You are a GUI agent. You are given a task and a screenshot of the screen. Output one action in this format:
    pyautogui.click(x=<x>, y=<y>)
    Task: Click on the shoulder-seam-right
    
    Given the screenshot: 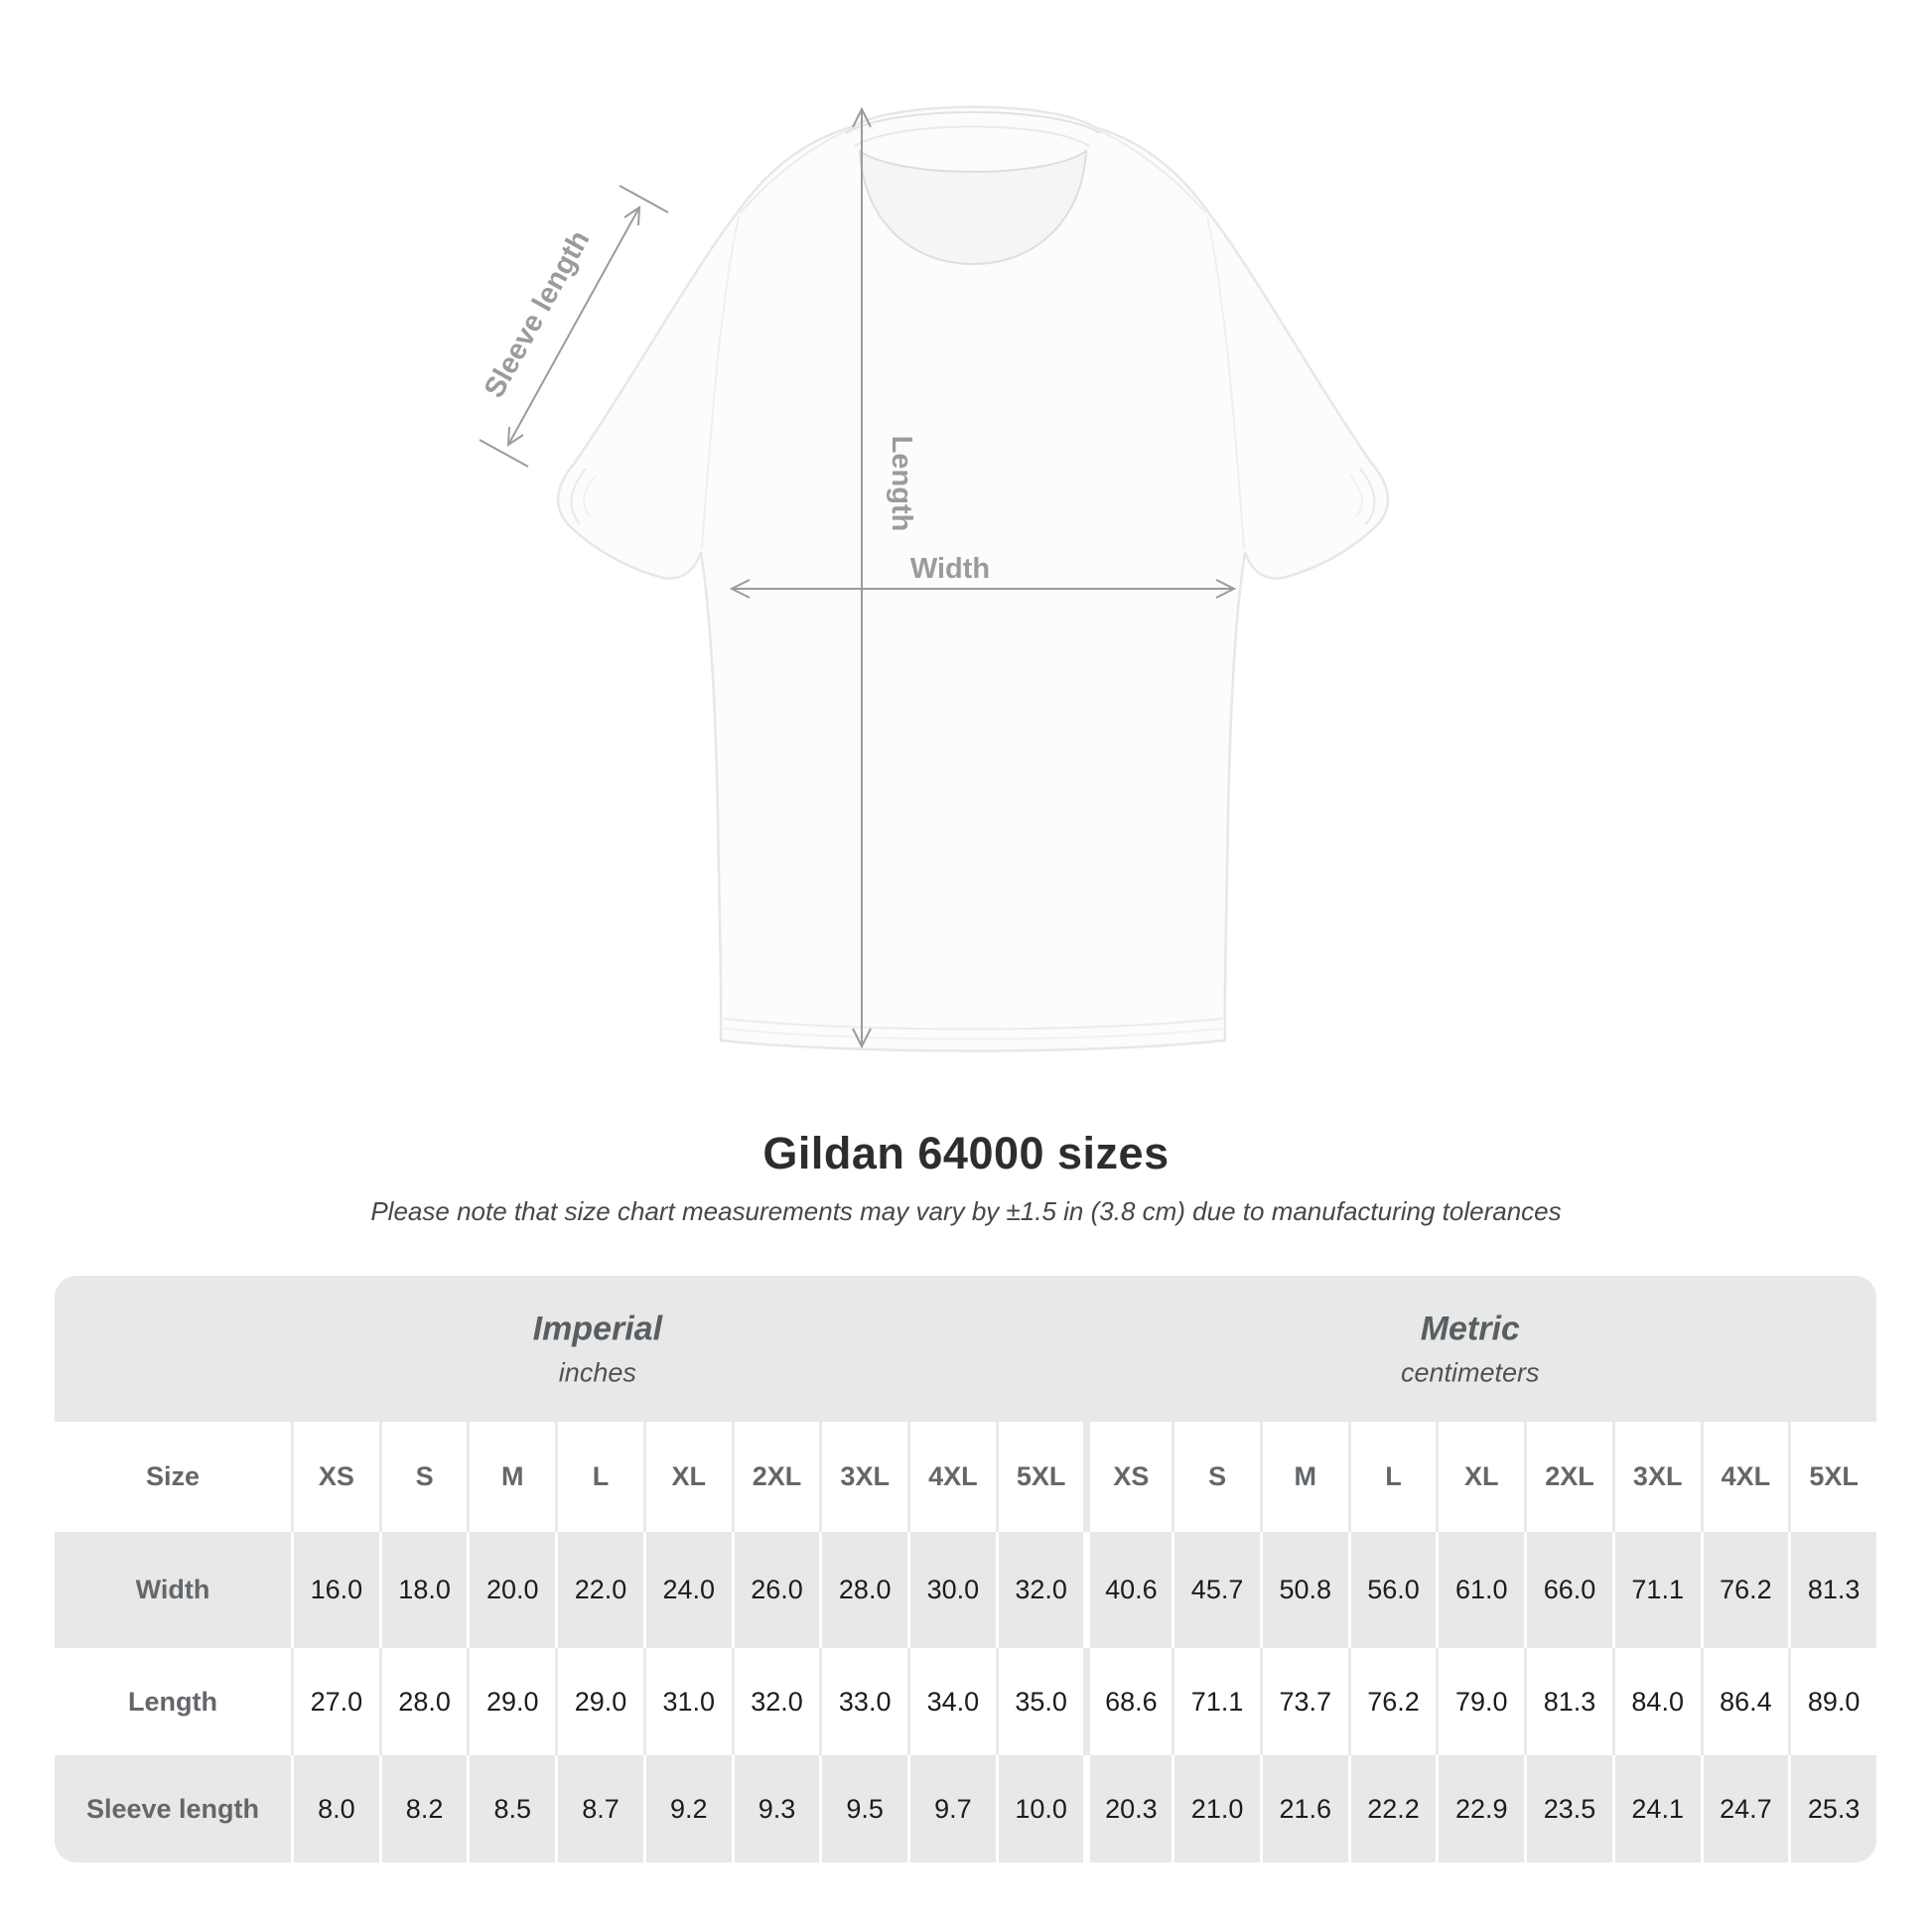 What is the action you would take?
    pyautogui.click(x=1151, y=170)
    